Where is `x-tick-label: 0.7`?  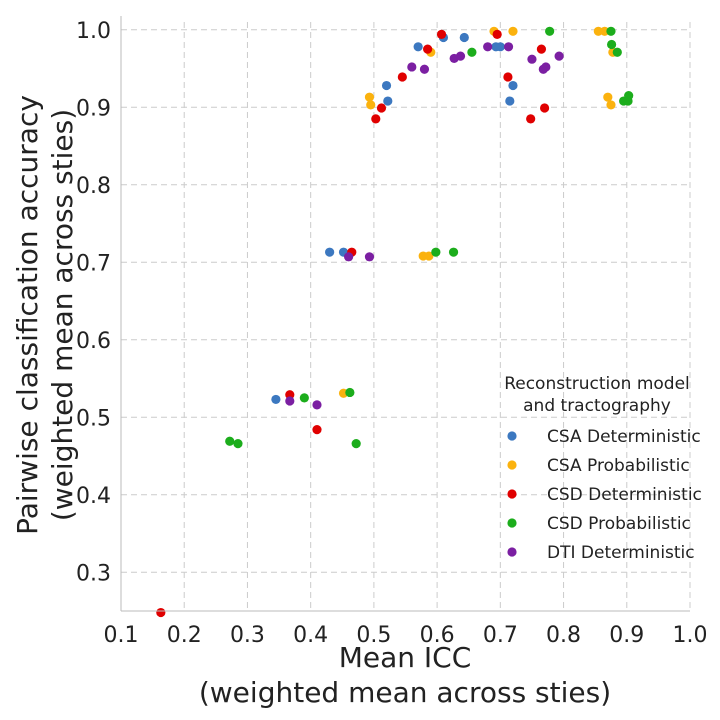 x-tick-label: 0.7 is located at coordinates (500, 635).